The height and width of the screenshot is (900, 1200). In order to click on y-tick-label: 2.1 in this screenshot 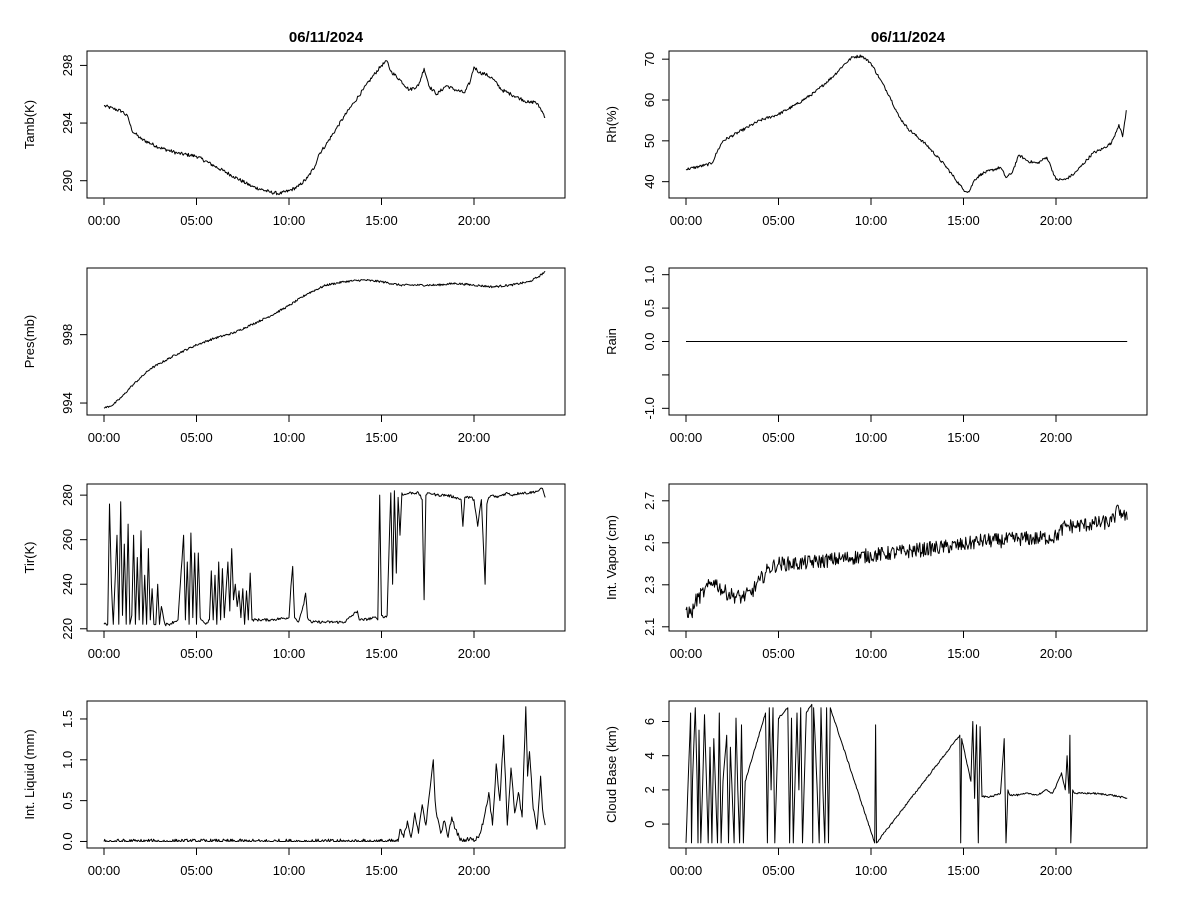, I will do `click(649, 627)`.